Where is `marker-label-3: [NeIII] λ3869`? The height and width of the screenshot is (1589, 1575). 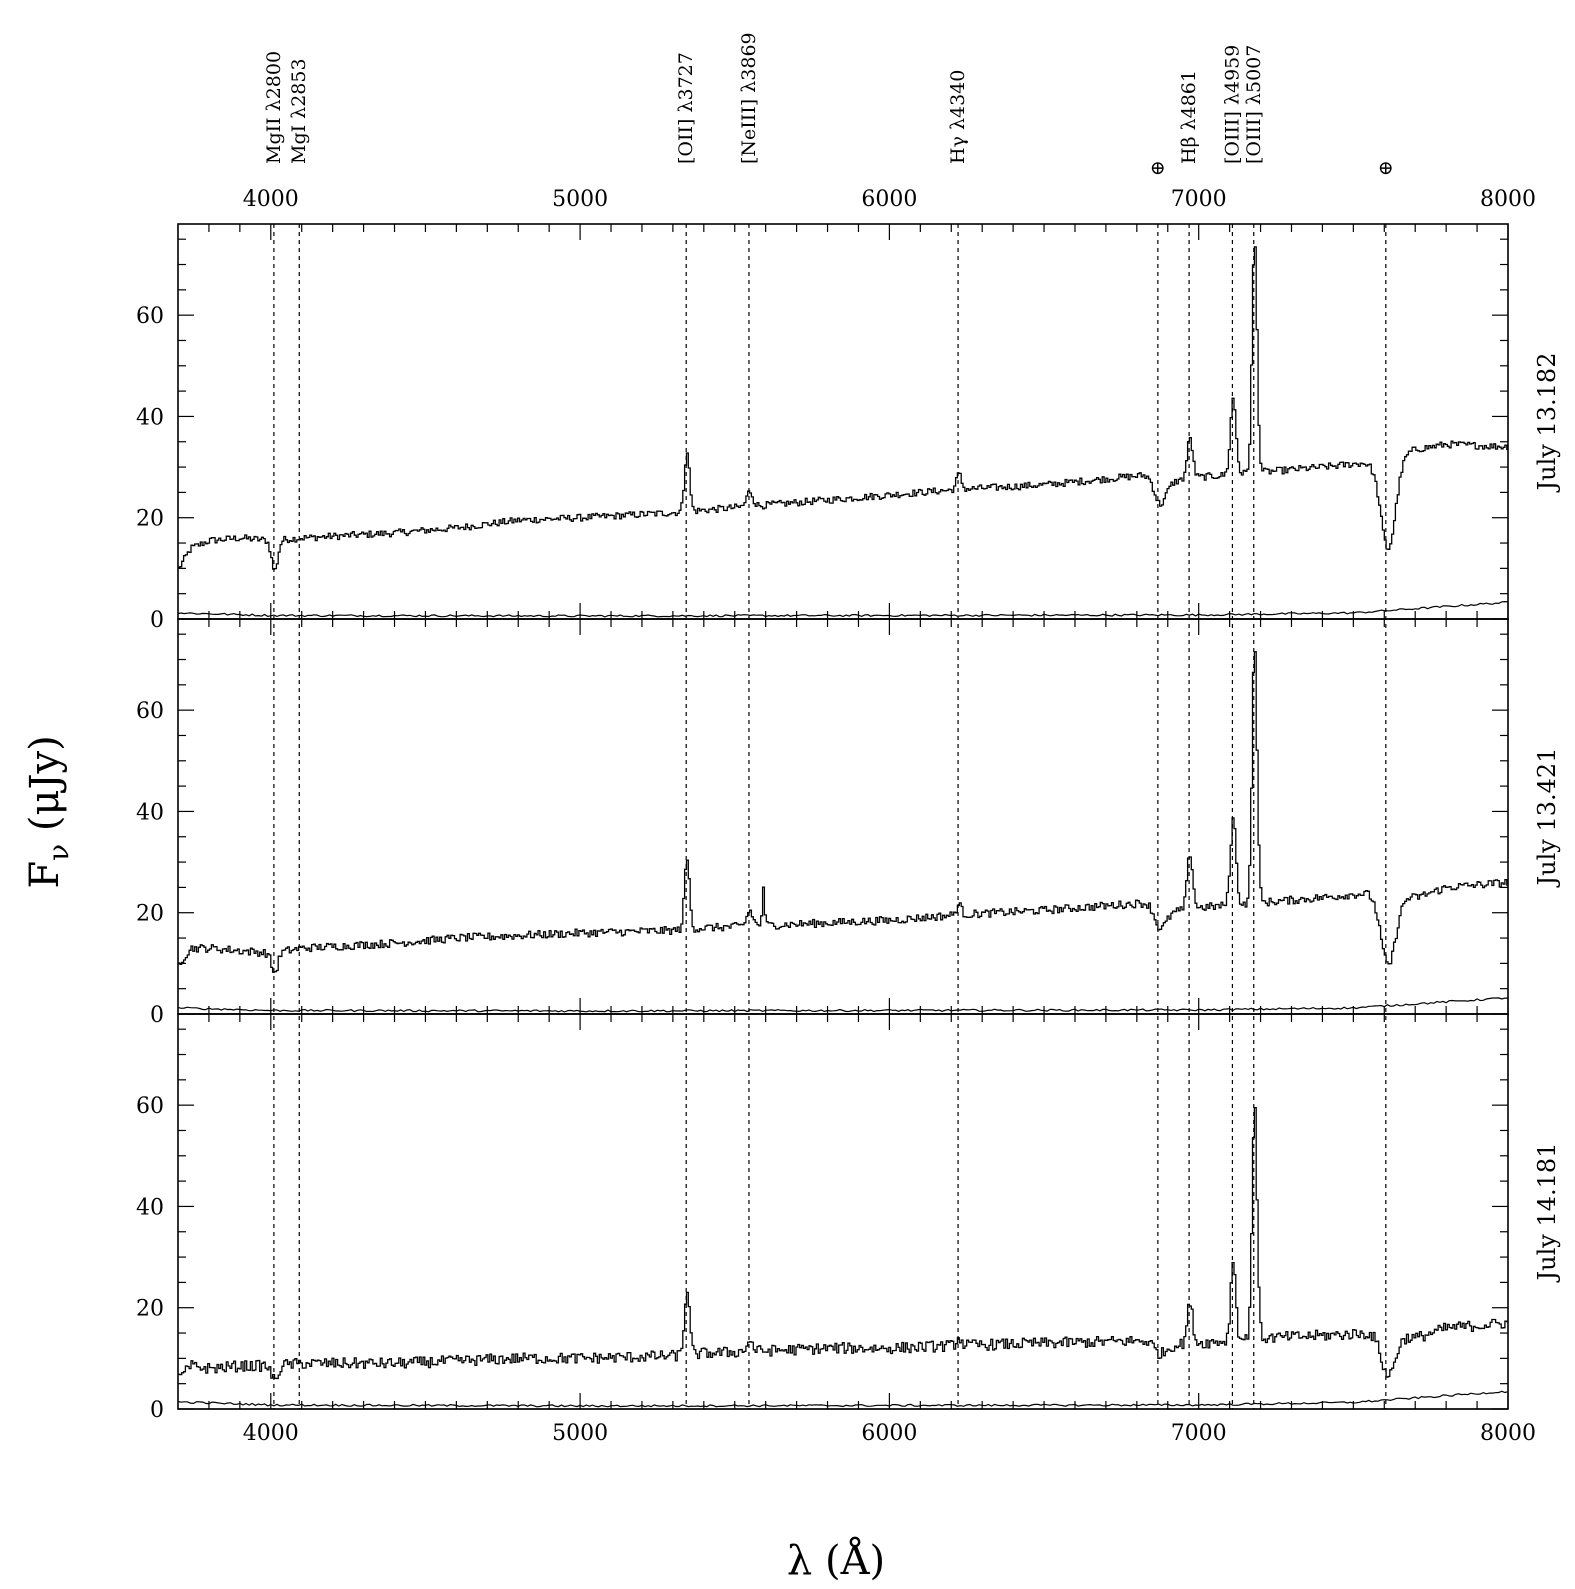
marker-label-3: [NeIII] λ3869 is located at coordinates (749, 98).